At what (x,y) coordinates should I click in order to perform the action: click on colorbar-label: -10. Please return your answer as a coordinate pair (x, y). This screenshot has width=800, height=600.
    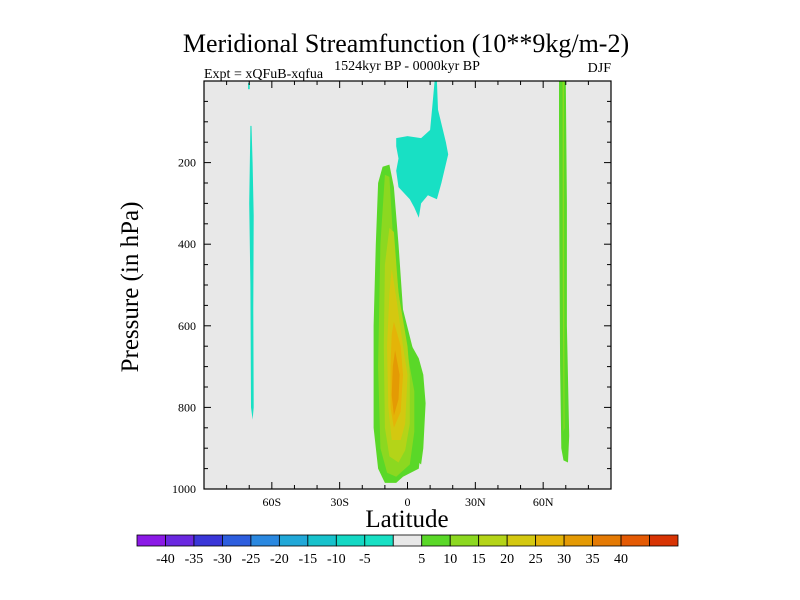
    Looking at the image, I should click on (336, 559).